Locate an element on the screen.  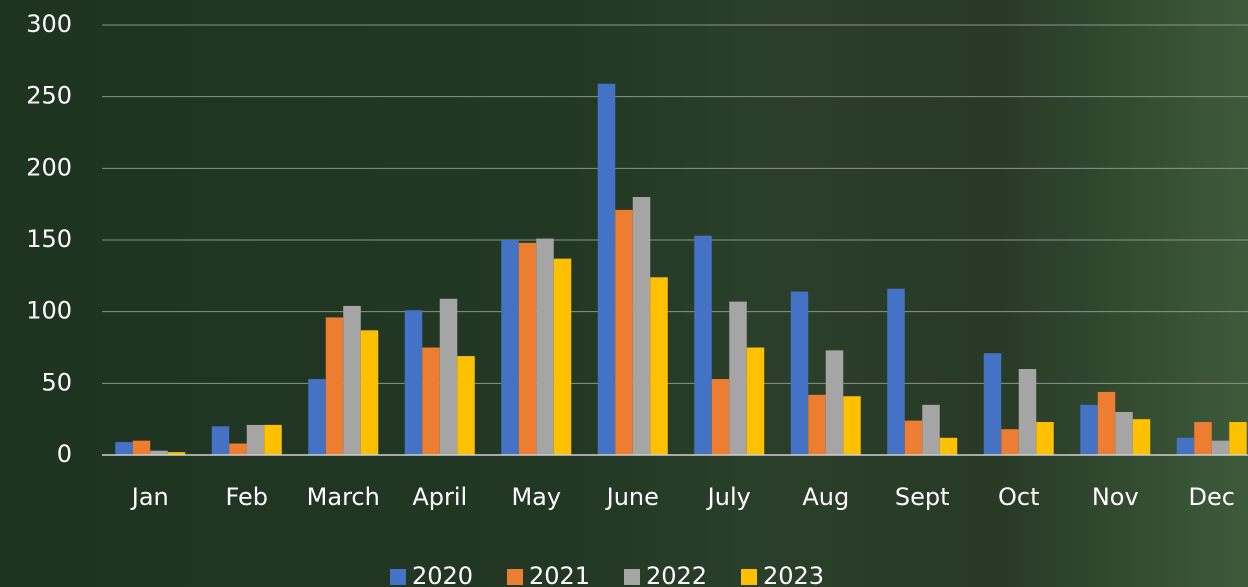
x-tick-label: Nov is located at coordinates (1115, 497).